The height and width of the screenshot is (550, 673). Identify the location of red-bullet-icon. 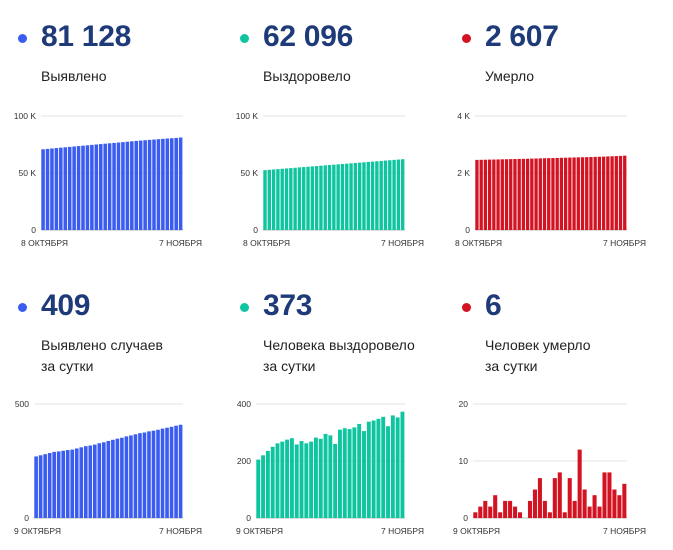
(466, 38).